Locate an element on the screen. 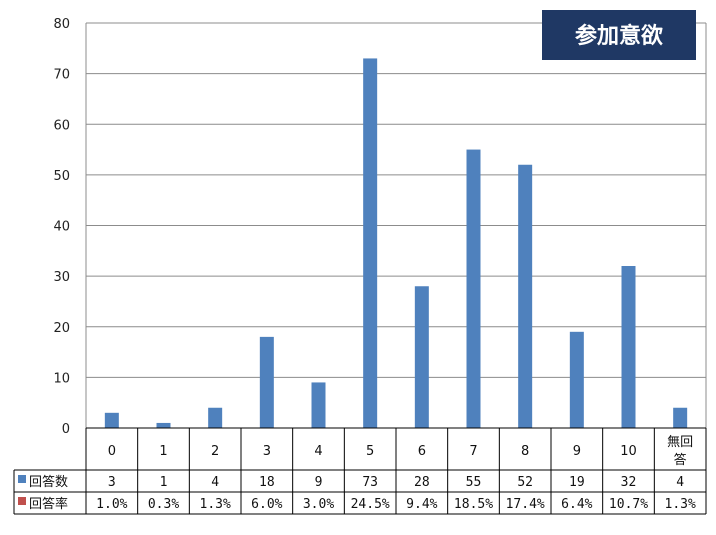  data-label: 1 is located at coordinates (164, 482).